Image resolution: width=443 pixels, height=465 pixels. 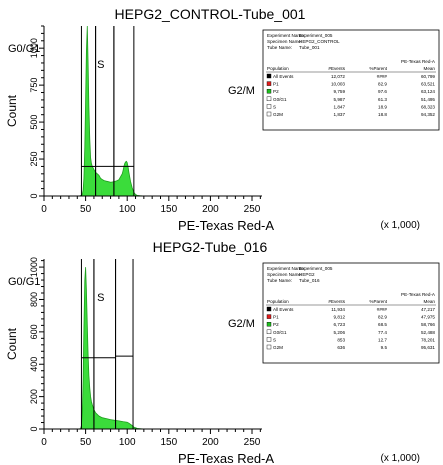 I want to click on stats-row-events: 636, so click(x=341, y=347).